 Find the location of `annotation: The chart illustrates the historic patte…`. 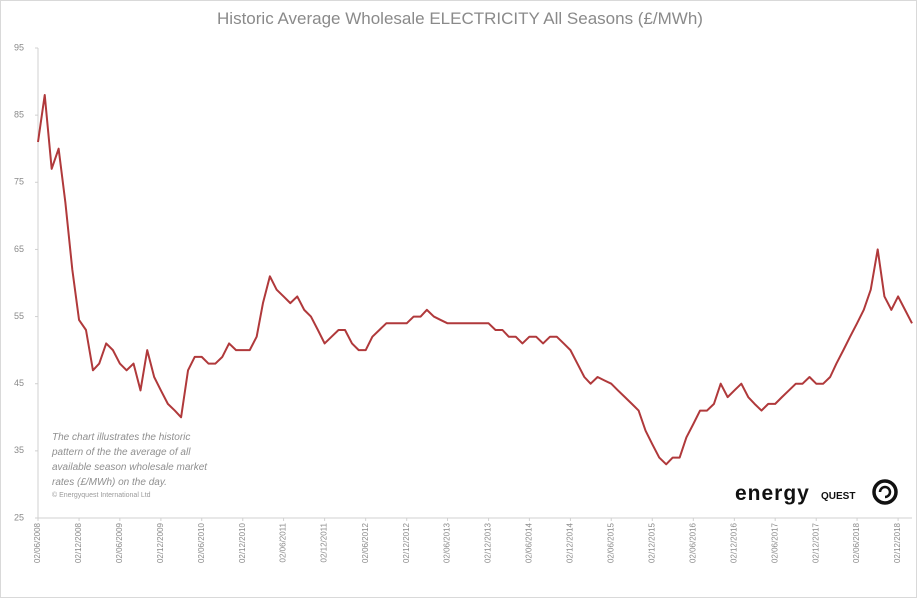

annotation: The chart illustrates the historic patte… is located at coordinates (129, 465).